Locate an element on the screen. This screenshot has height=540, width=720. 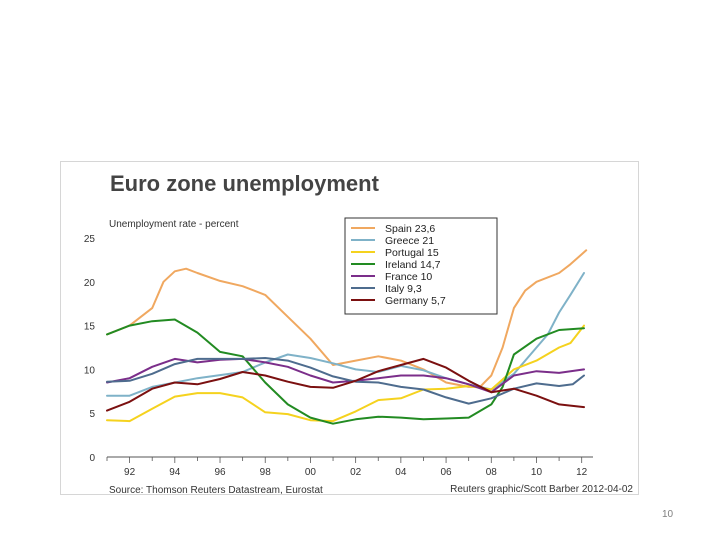
x-tick-label: 04 is located at coordinates (401, 472).